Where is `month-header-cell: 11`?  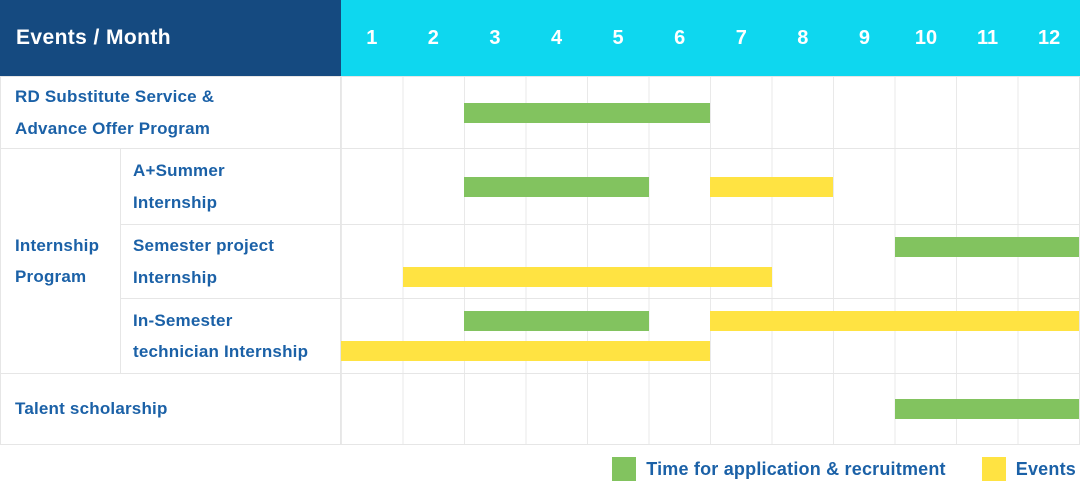 month-header-cell: 11 is located at coordinates (987, 37).